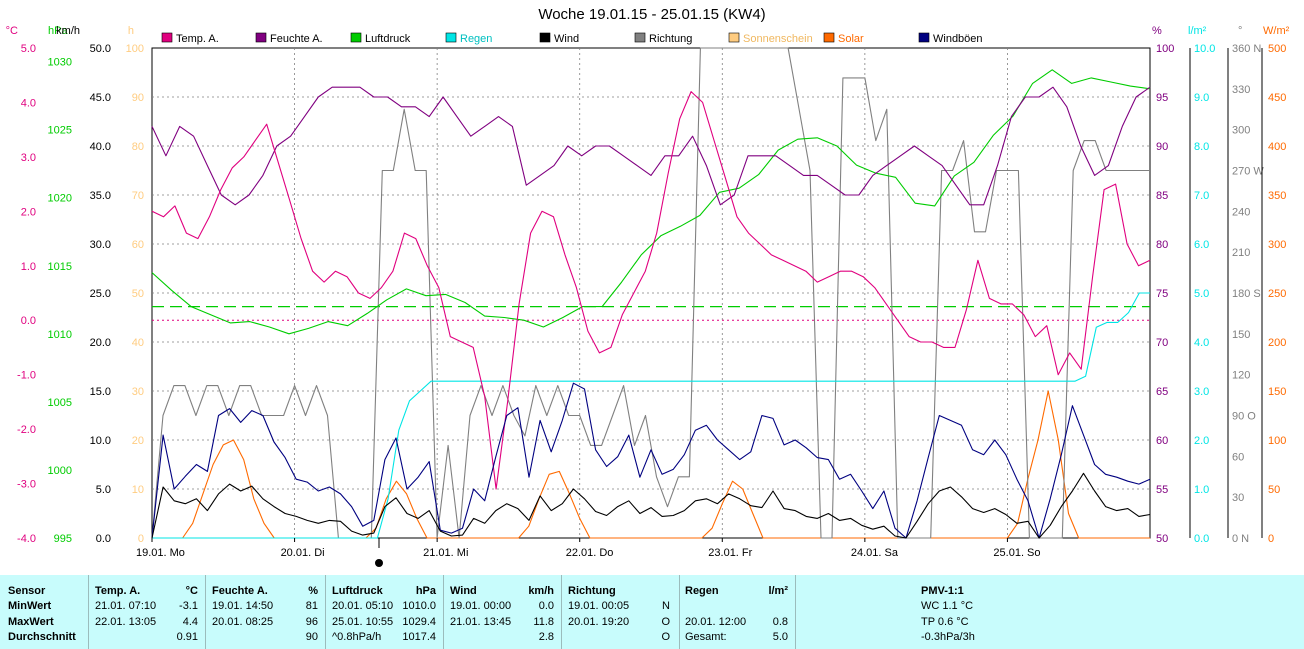  Describe the element at coordinates (138, 98) in the screenshot. I see `axis-tick-sunshine: 90` at that location.